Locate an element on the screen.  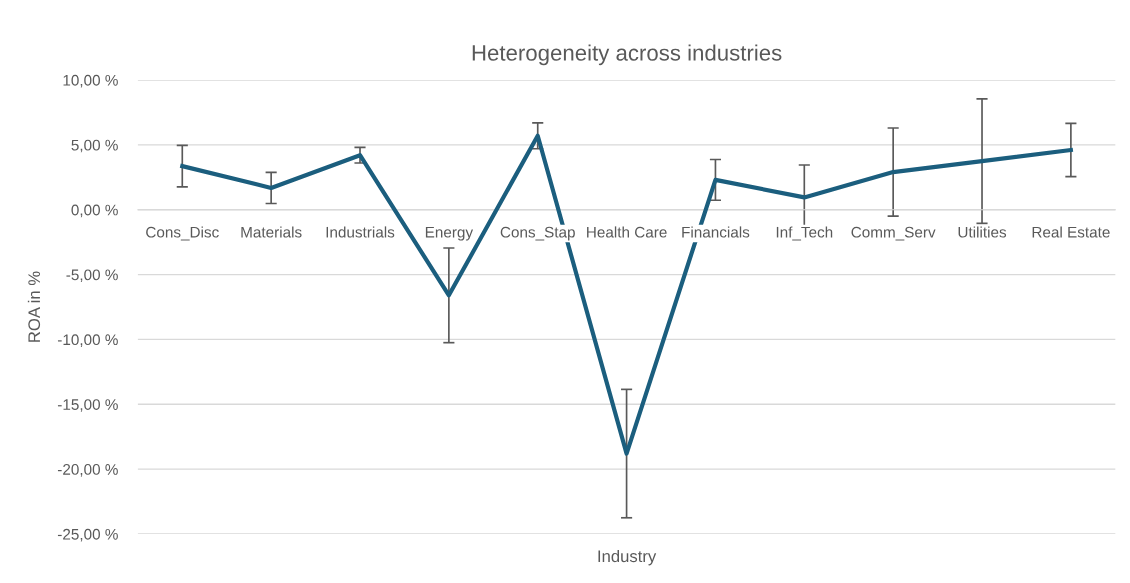
x-tick-label: Utilities is located at coordinates (982, 232).